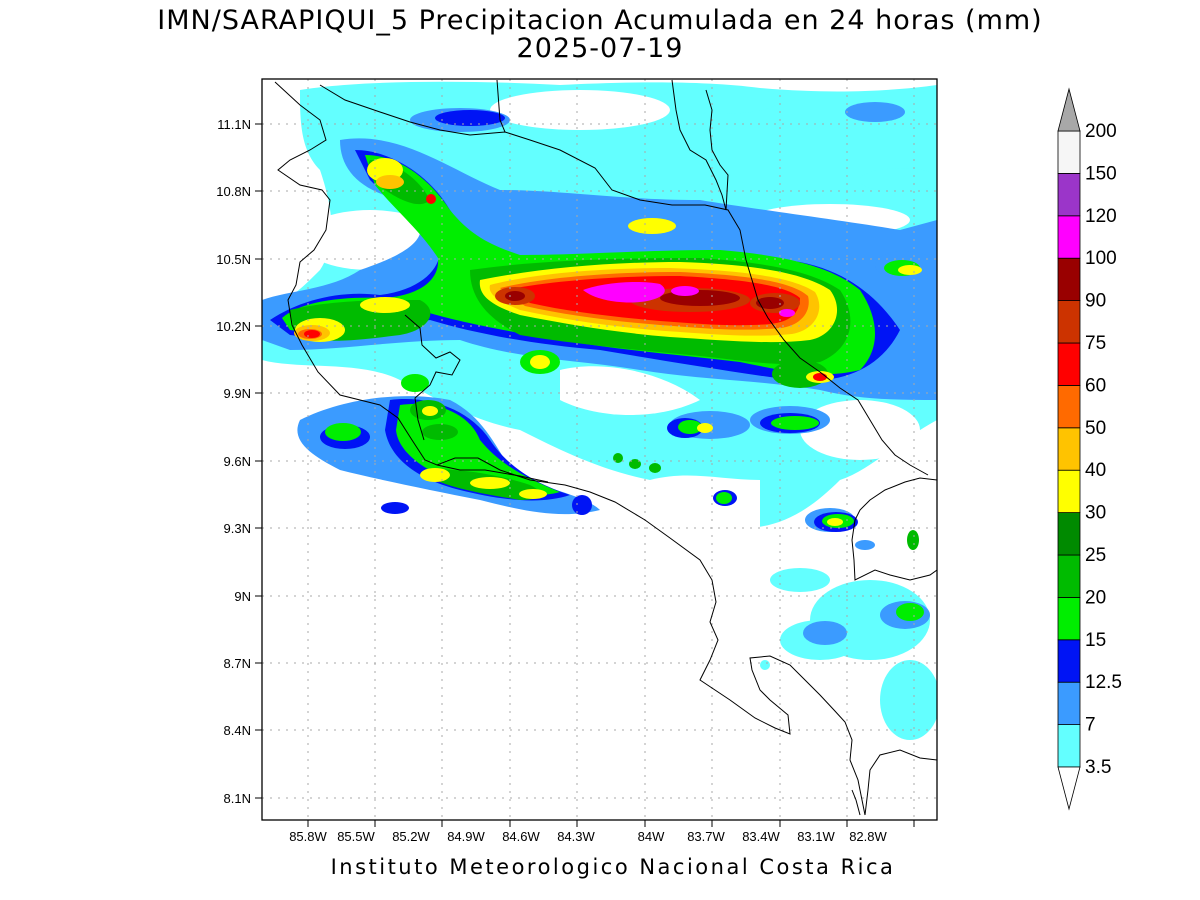 This screenshot has width=1200, height=900. Describe the element at coordinates (237, 528) in the screenshot. I see `lat-label: 9.3N` at that location.